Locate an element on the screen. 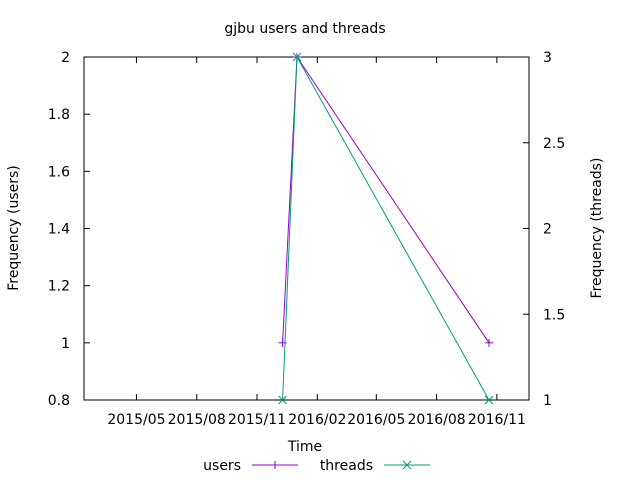 The width and height of the screenshot is (640, 480). legend-marker-threads is located at coordinates (407, 465).